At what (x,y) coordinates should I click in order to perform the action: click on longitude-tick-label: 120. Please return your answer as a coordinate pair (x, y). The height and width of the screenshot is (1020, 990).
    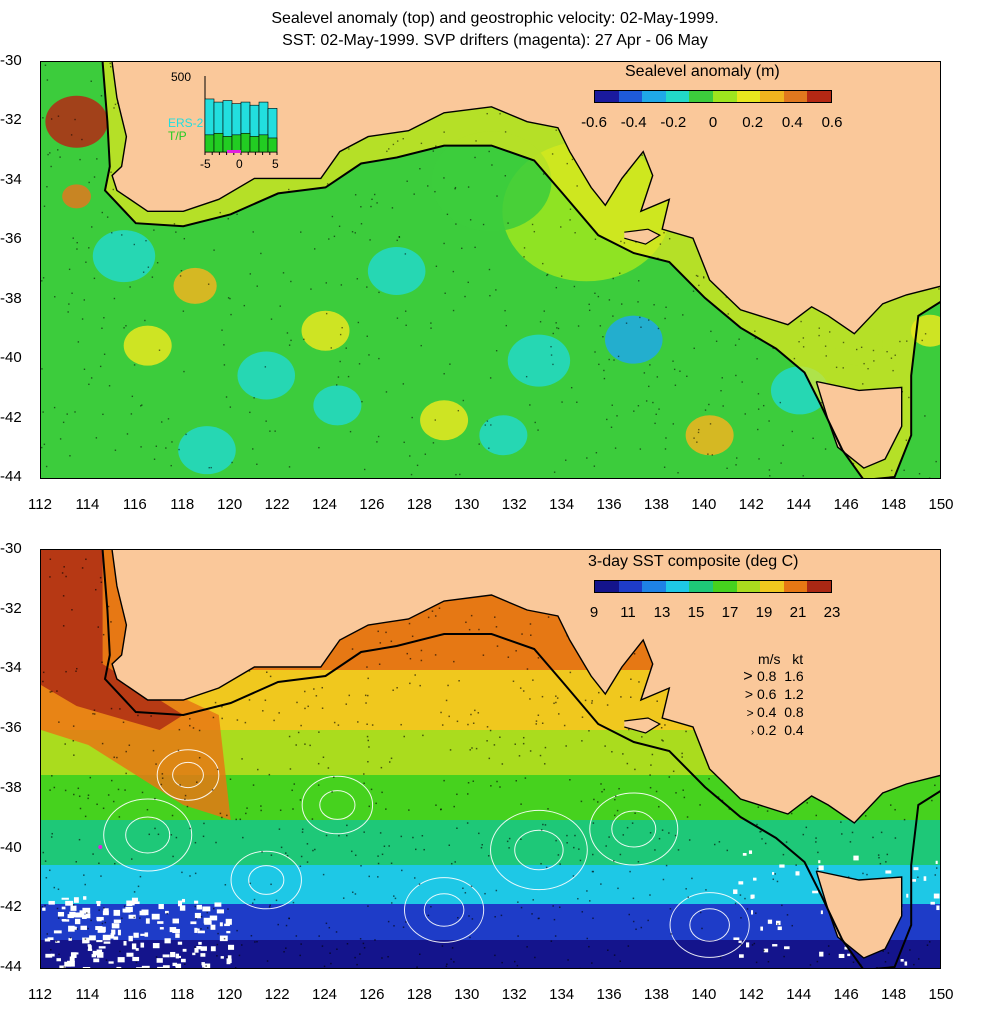
    Looking at the image, I should click on (230, 504).